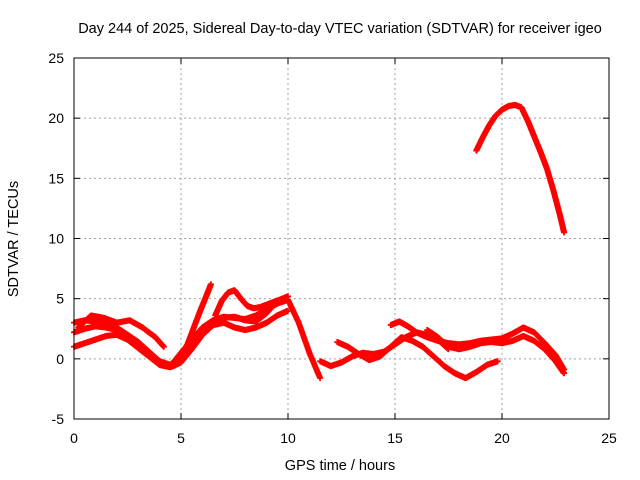 The height and width of the screenshot is (480, 640). I want to click on y-axis-label: SDTVAR / TECUs, so click(14, 239).